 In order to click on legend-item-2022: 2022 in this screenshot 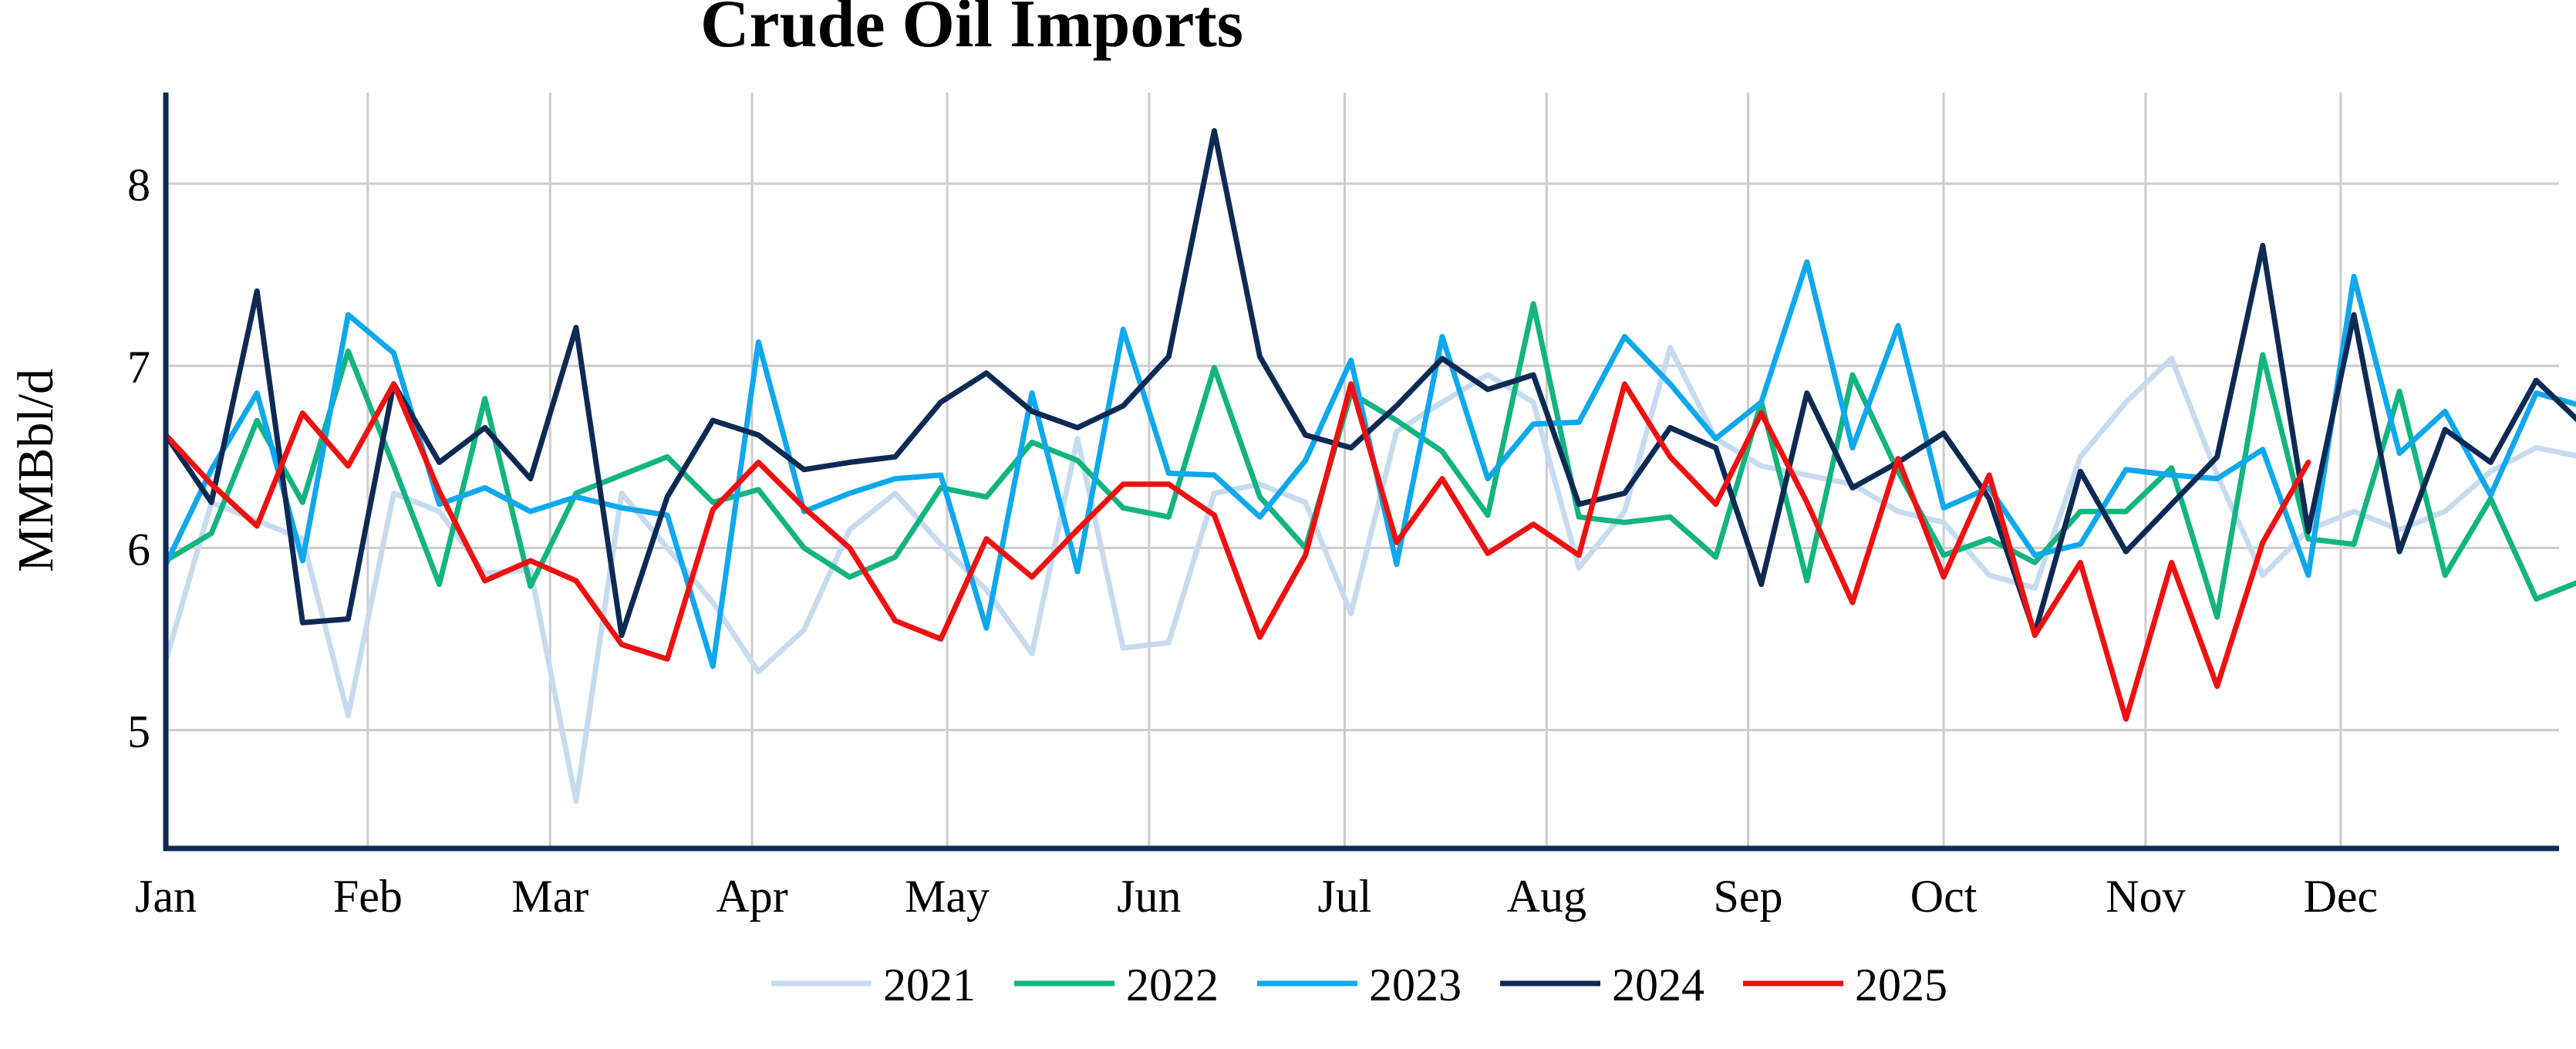, I will do `click(1116, 985)`.